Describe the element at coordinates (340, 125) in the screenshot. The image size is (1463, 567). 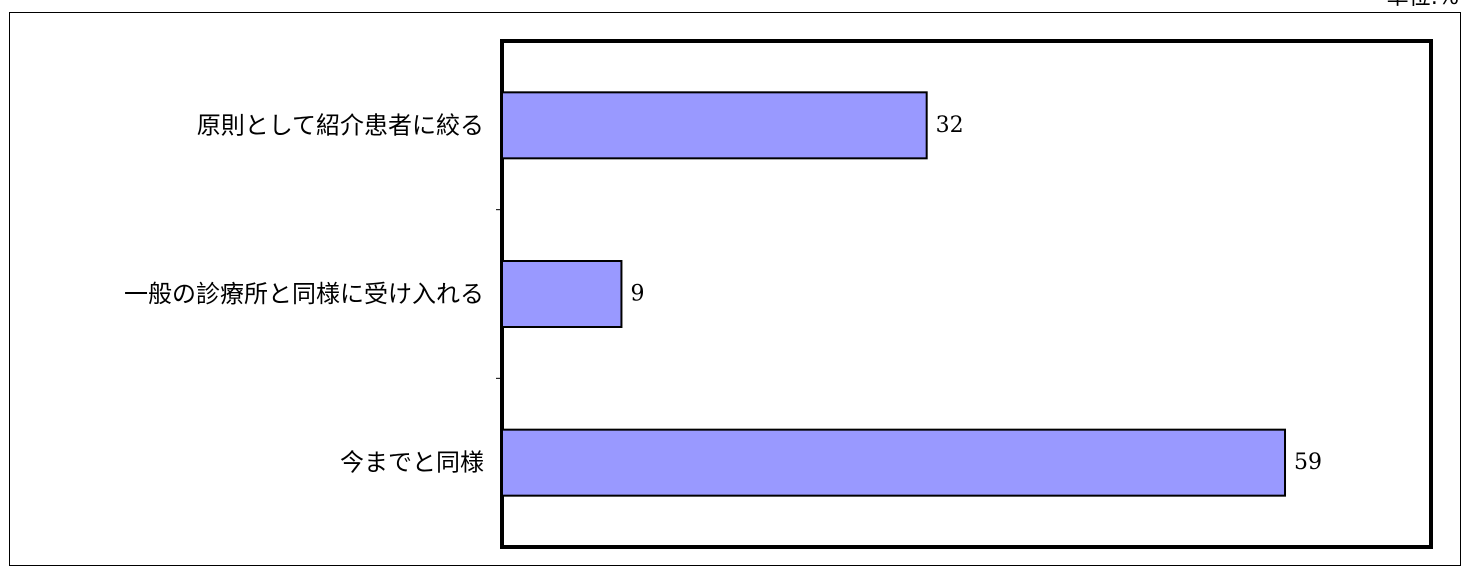
I see `category-label: 原則として紹介患者に絞る` at that location.